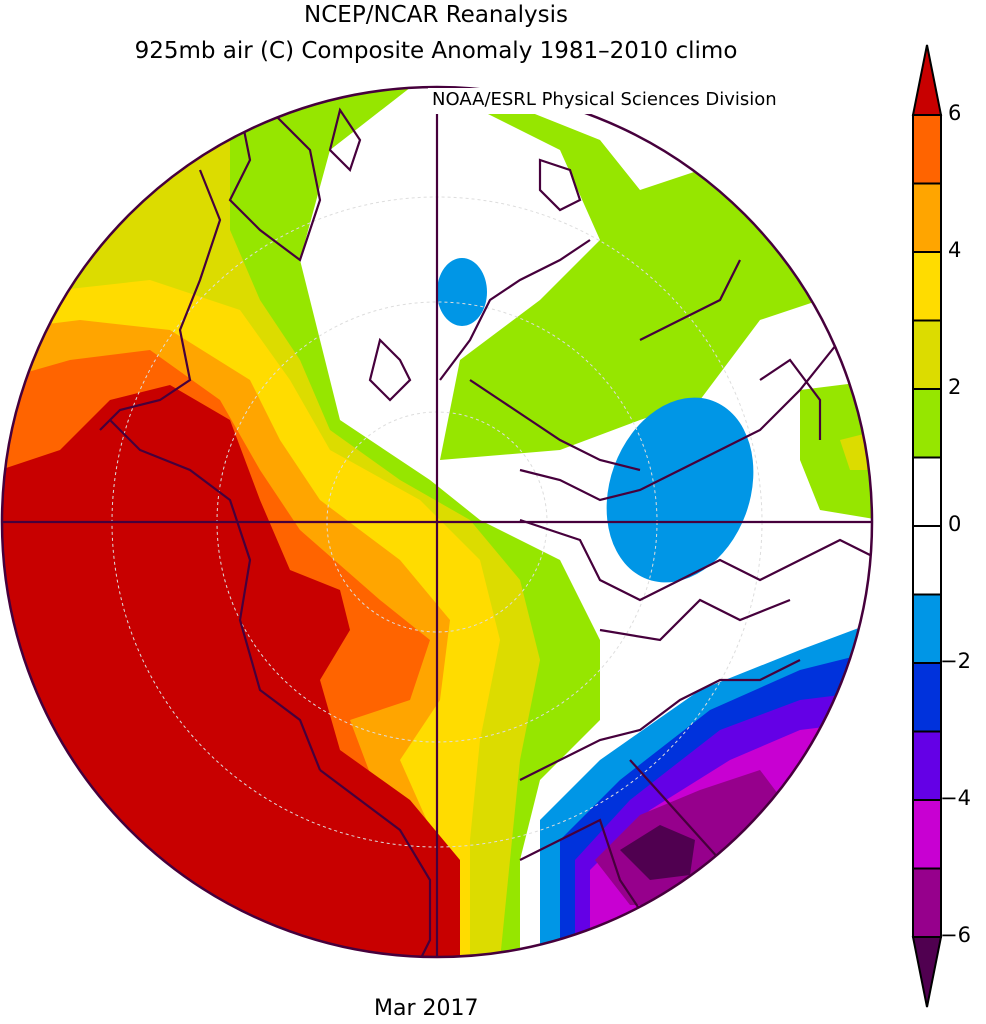  I want to click on colorbar-tick-label: 2, so click(955, 387).